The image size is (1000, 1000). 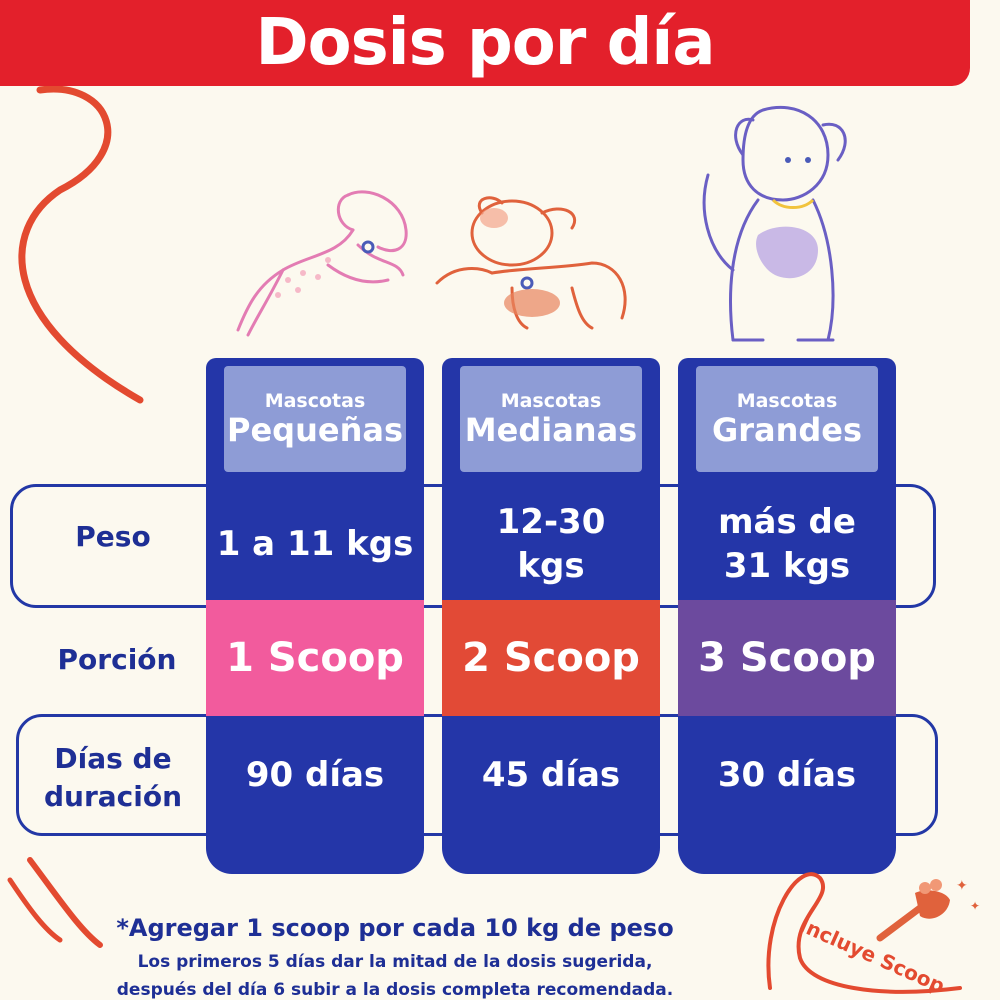 What do you see at coordinates (551, 401) in the screenshot?
I see `medium-header-caption: Mascotas` at bounding box center [551, 401].